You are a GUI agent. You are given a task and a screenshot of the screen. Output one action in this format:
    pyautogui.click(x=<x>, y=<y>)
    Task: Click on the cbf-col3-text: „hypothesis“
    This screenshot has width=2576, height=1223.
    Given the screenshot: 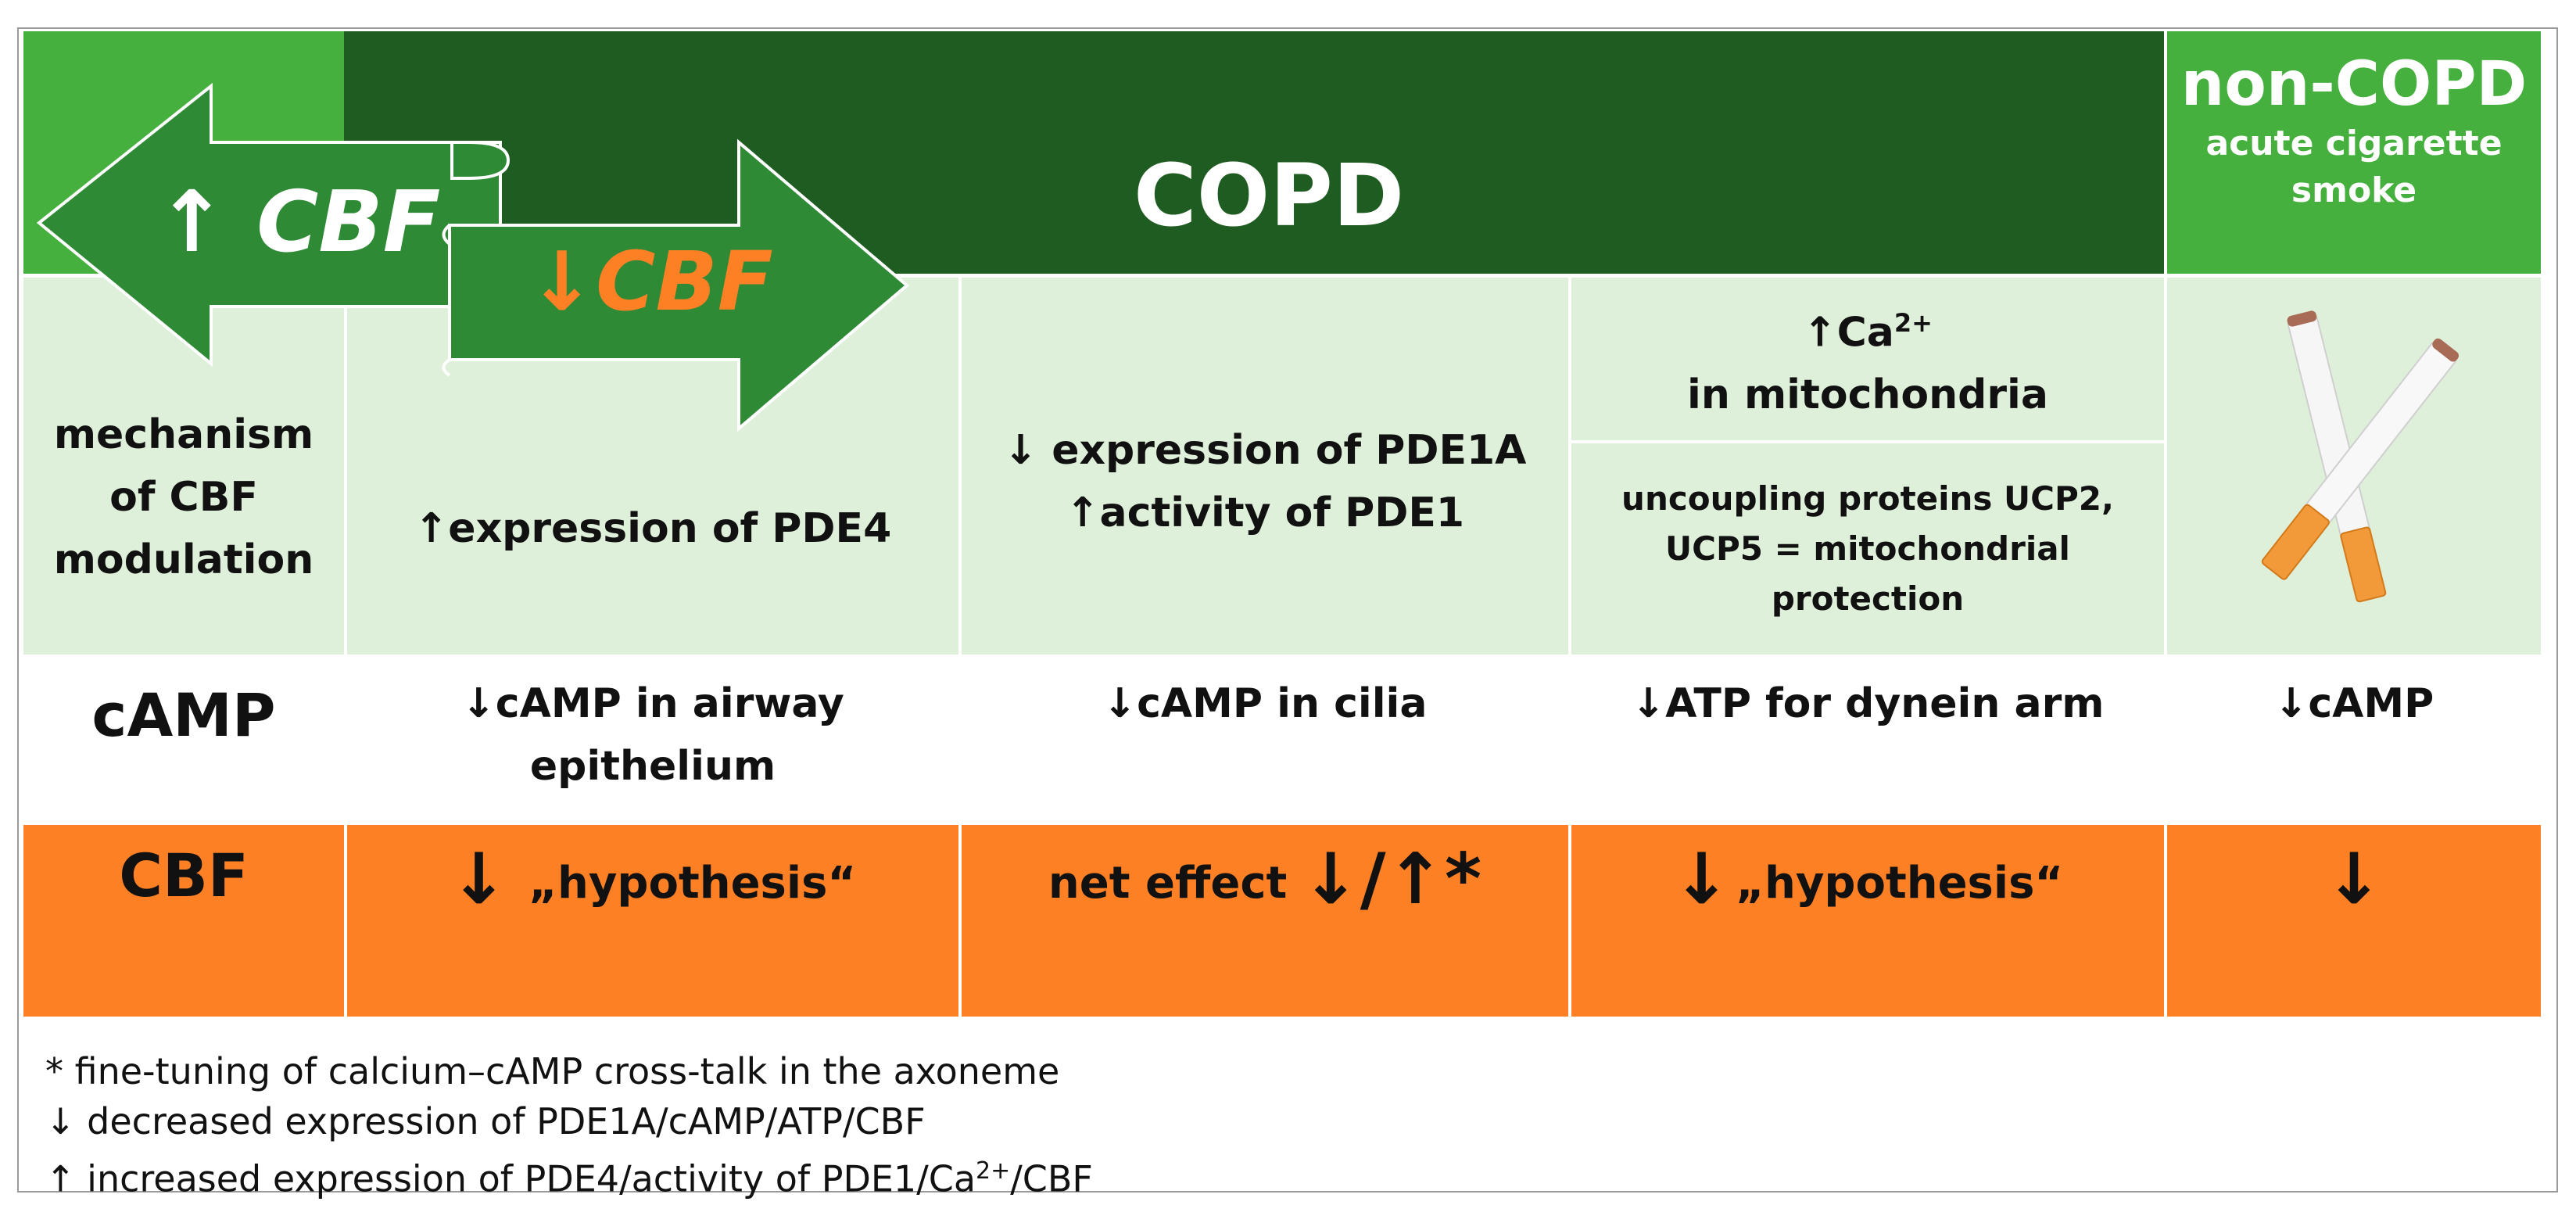 What is the action you would take?
    pyautogui.click(x=1900, y=884)
    